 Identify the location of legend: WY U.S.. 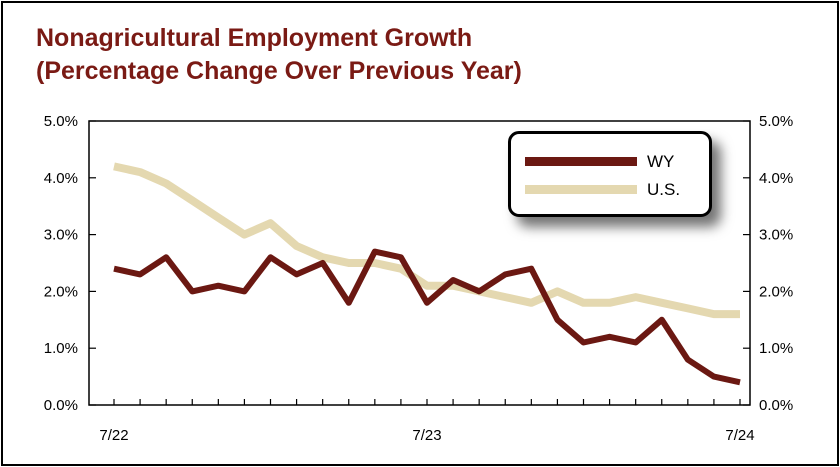
(610, 174).